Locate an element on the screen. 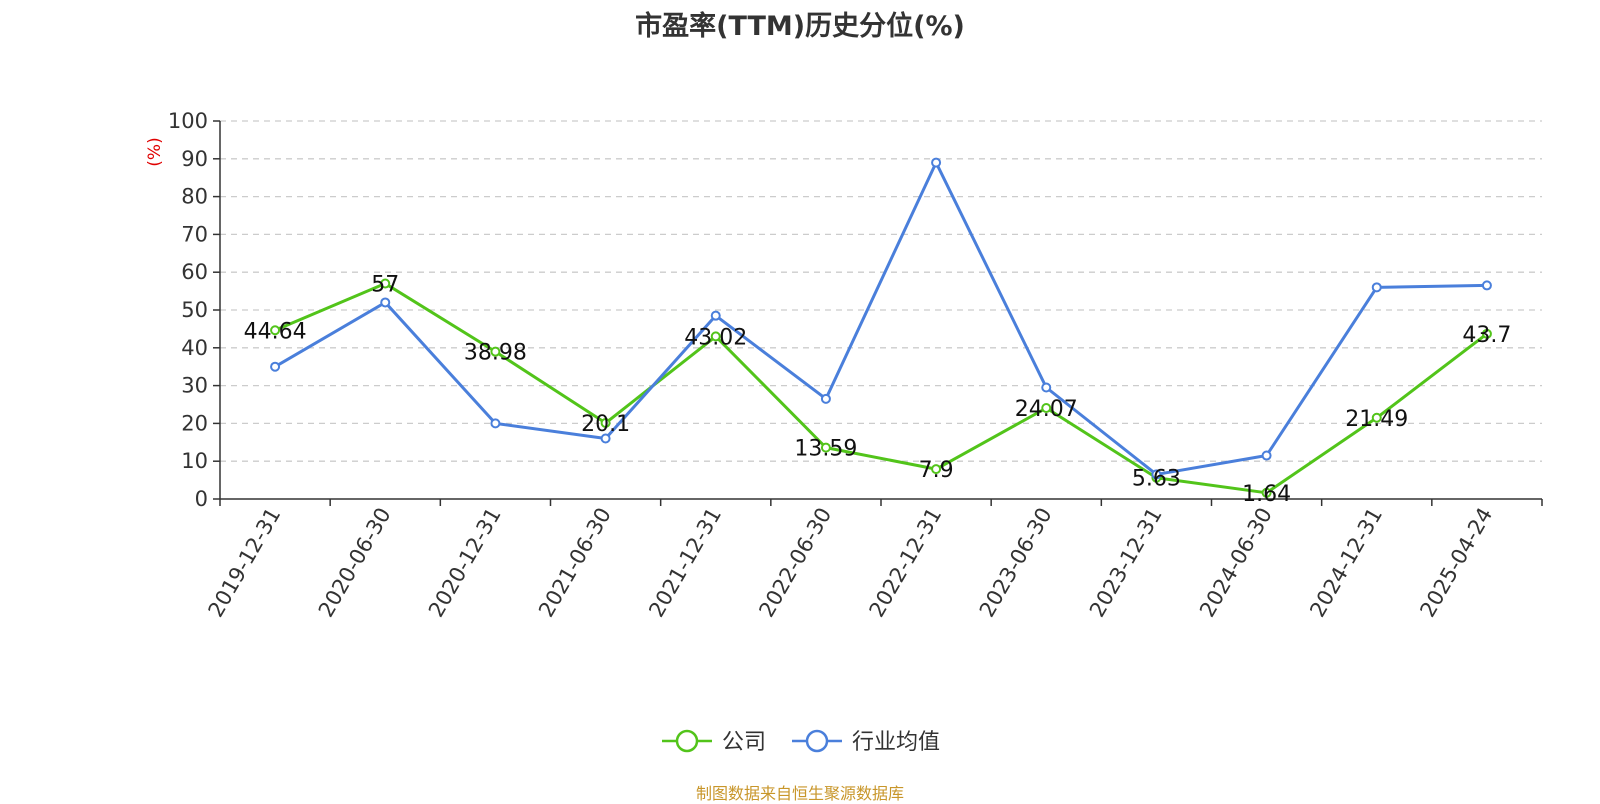 The width and height of the screenshot is (1600, 804). data-label: 7.9 is located at coordinates (936, 470).